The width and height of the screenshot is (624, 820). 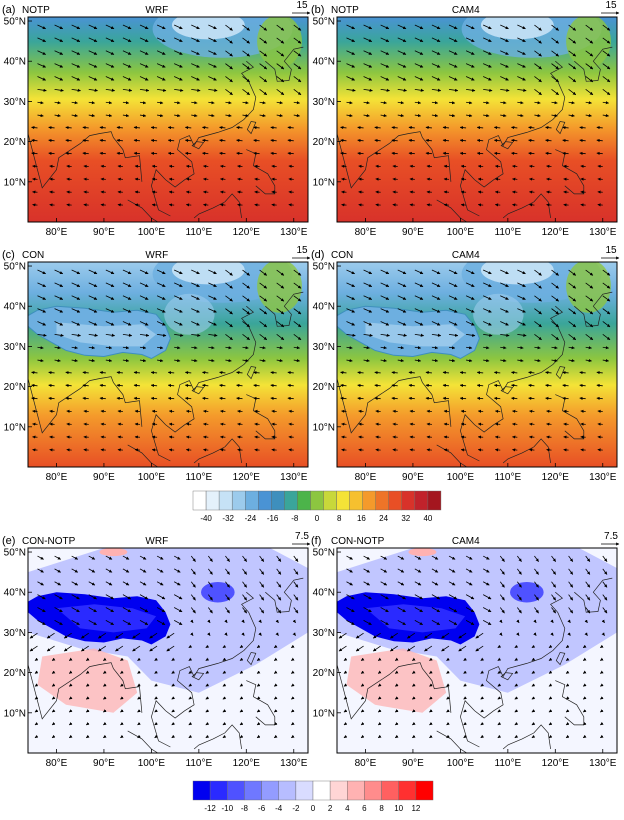 What do you see at coordinates (57, 232) in the screenshot?
I see `lon-tick-label: 80°E` at bounding box center [57, 232].